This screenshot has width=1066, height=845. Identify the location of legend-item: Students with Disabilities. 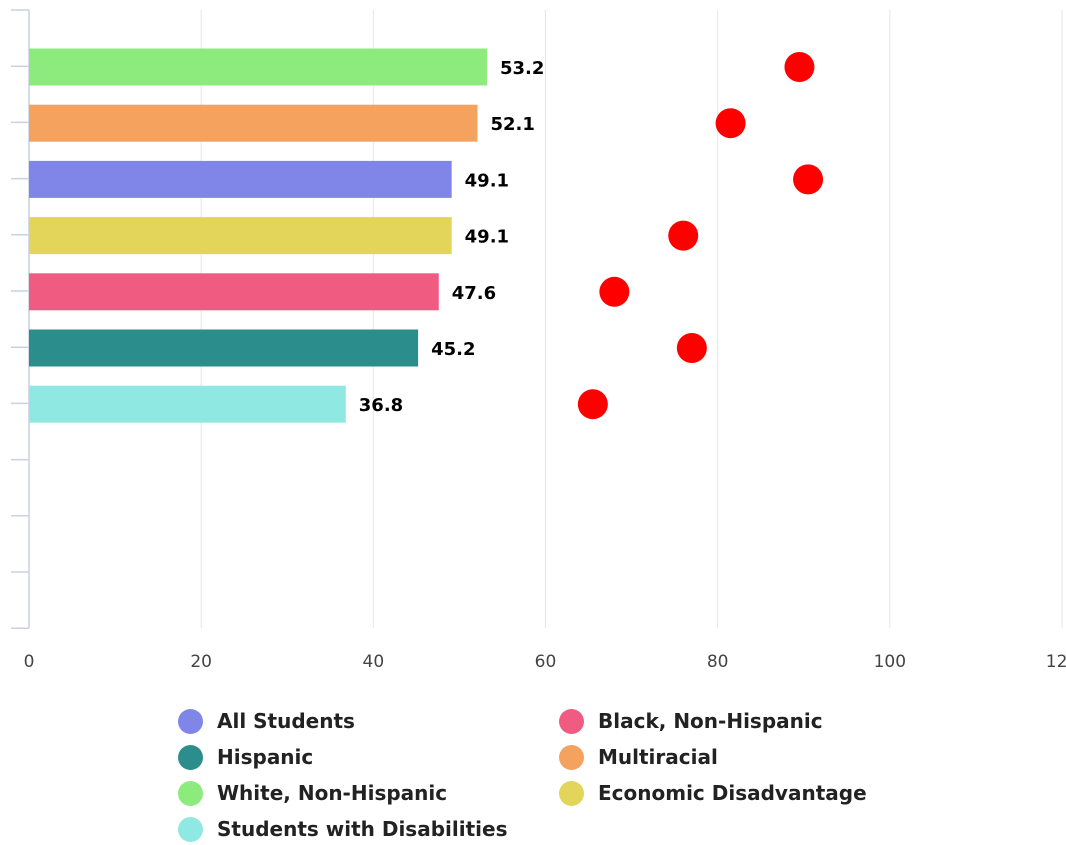
(368, 829).